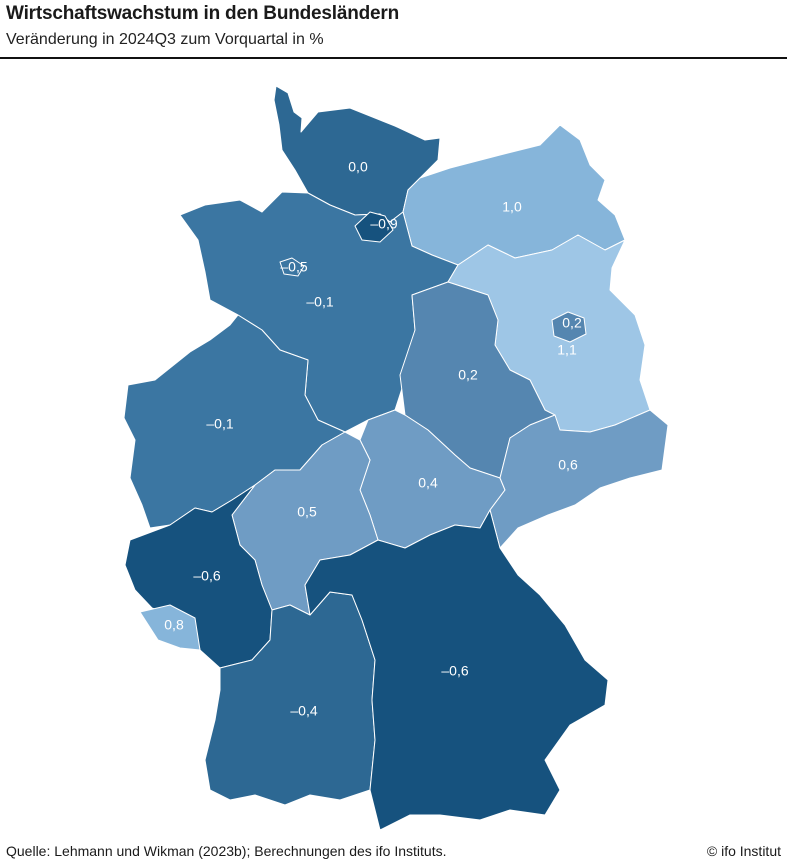  Describe the element at coordinates (303, 711) in the screenshot. I see `label-baden-wuerttemberg: –0,4` at that location.